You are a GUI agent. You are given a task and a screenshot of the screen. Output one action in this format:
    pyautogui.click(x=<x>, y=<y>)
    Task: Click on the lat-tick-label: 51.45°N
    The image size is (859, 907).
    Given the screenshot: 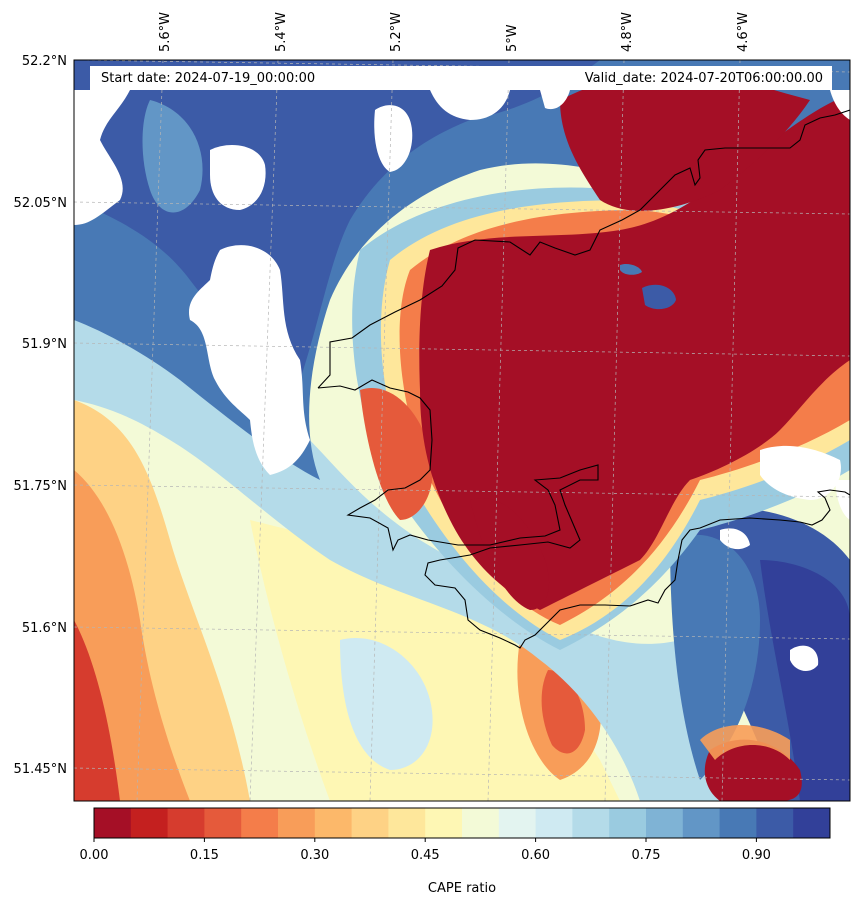 What is the action you would take?
    pyautogui.click(x=40, y=769)
    